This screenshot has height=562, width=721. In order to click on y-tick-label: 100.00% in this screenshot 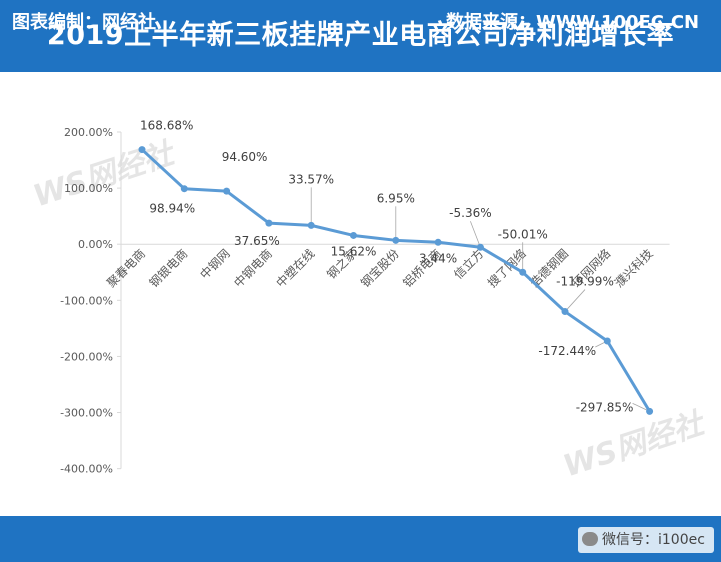, I will do `click(88, 188)`.